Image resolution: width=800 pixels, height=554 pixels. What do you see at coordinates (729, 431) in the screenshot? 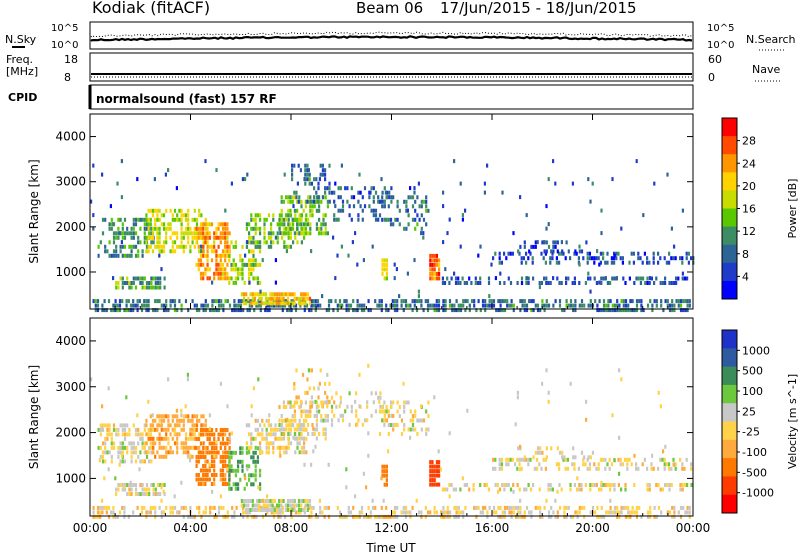
I see `velocity-colorbar-swatch` at bounding box center [729, 431].